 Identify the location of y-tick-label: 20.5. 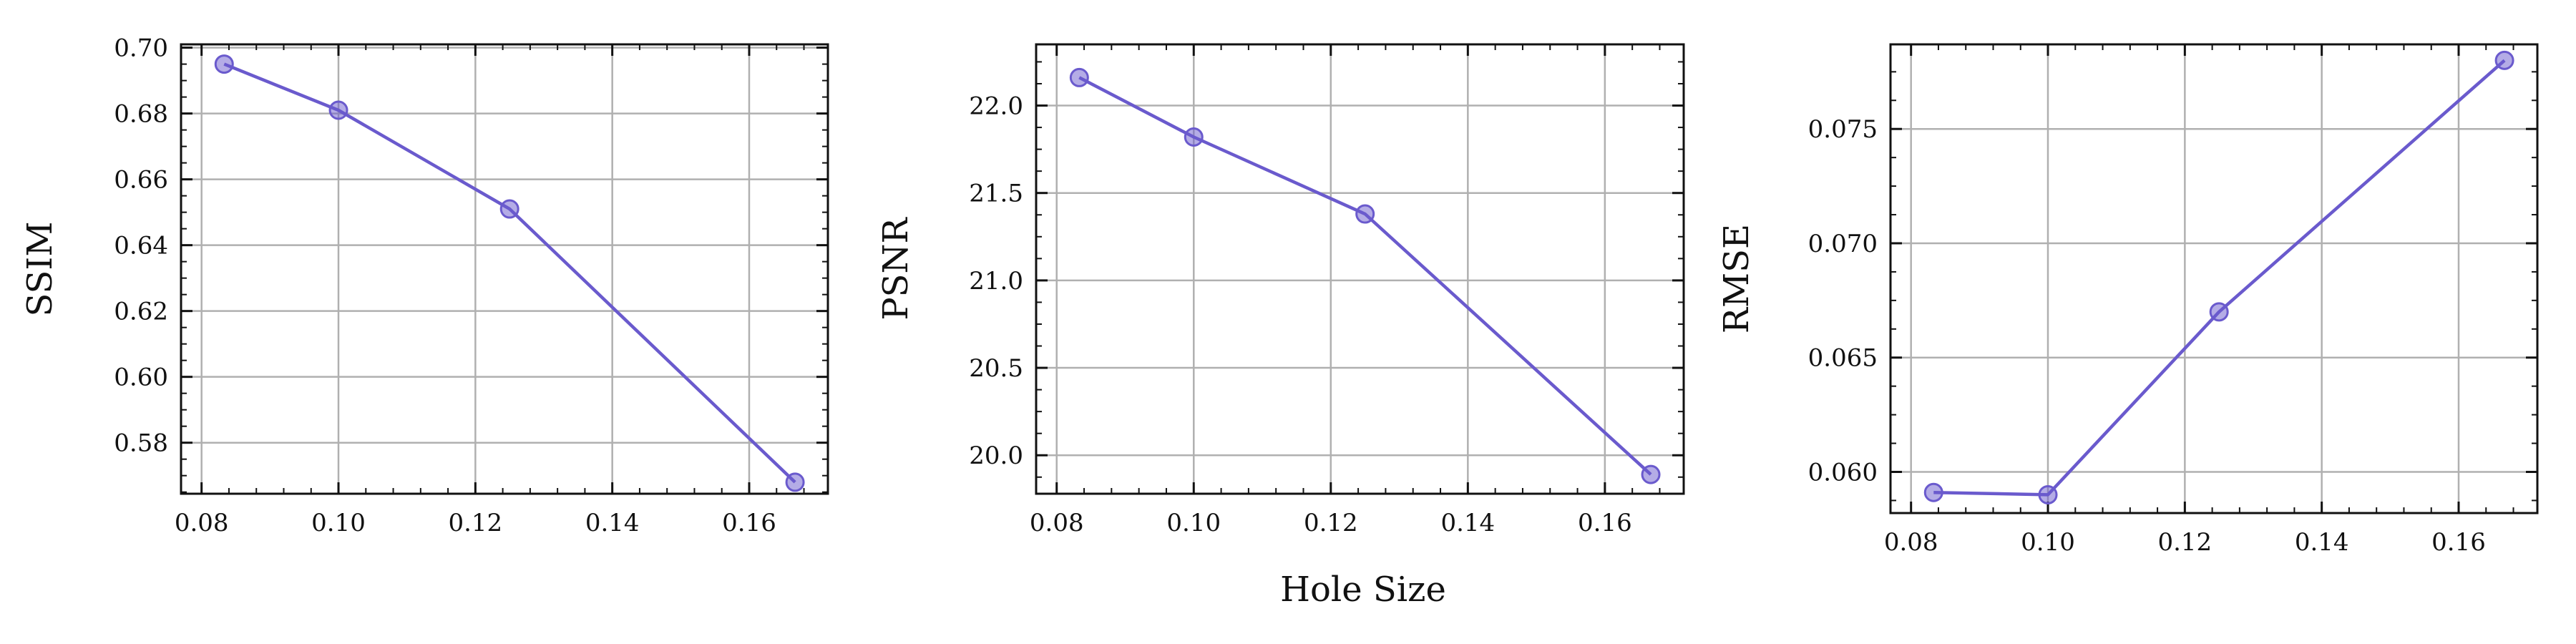
(996, 368).